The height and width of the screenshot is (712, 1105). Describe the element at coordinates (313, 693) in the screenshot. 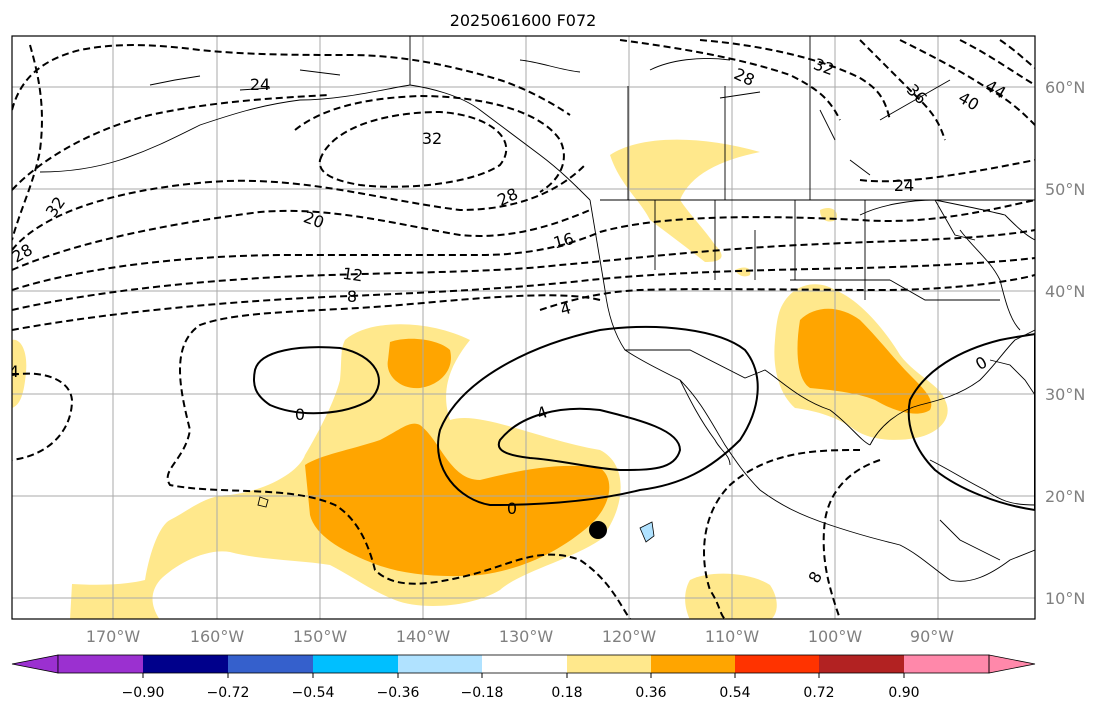

I see `colorbar-tick-label: −0.54` at that location.